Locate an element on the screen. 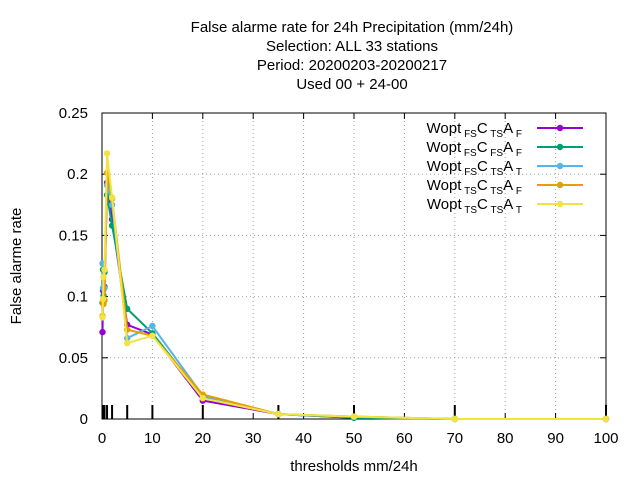 This screenshot has width=640, height=480. legend-entry-2: Wopt FSC FSA F is located at coordinates (504, 149).